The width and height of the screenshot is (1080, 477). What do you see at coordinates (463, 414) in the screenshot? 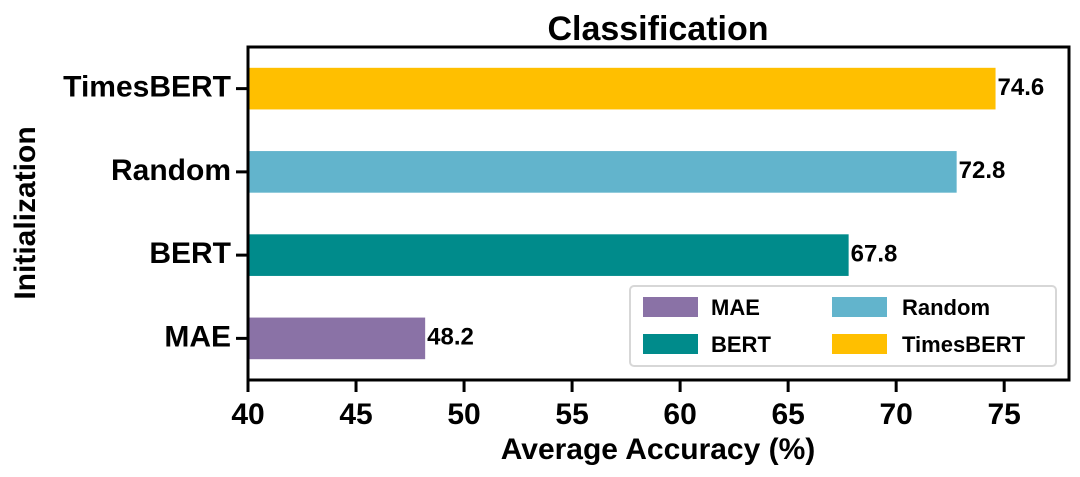
I see `x-tick-label-50: 50` at bounding box center [463, 414].